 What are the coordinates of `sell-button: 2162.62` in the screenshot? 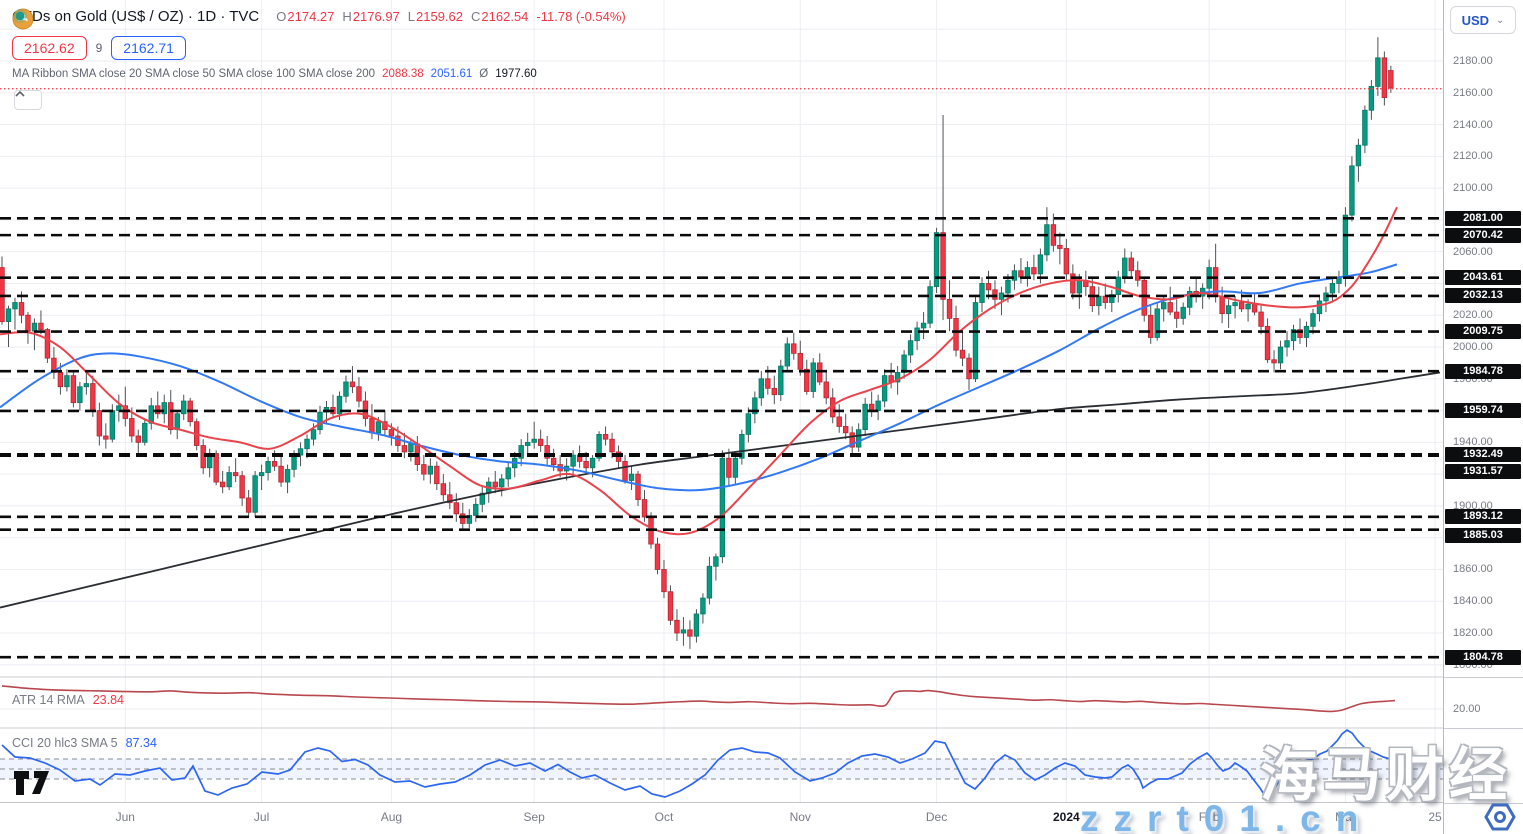 It's located at (49, 48).